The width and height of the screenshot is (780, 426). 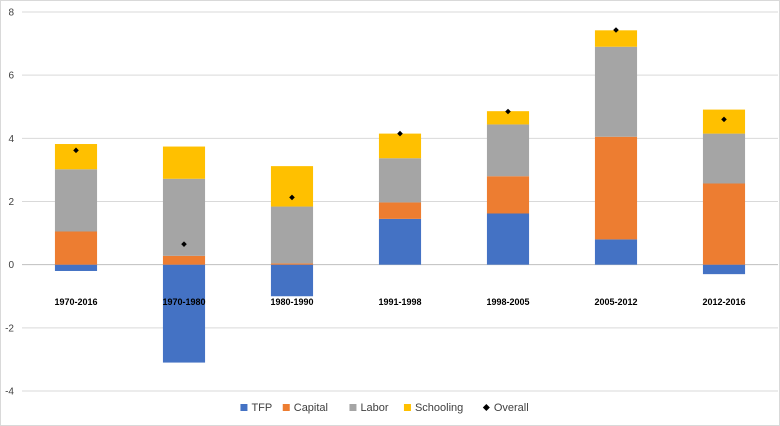 What do you see at coordinates (292, 197) in the screenshot?
I see `overall-marker-1980-1990` at bounding box center [292, 197].